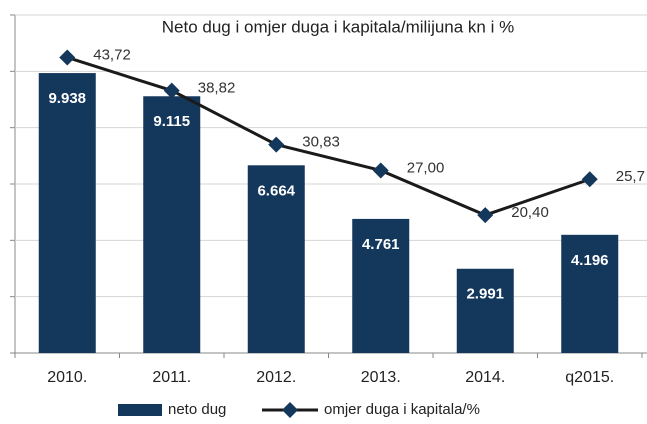  Describe the element at coordinates (630, 176) in the screenshot. I see `line-label: 25,7` at that location.